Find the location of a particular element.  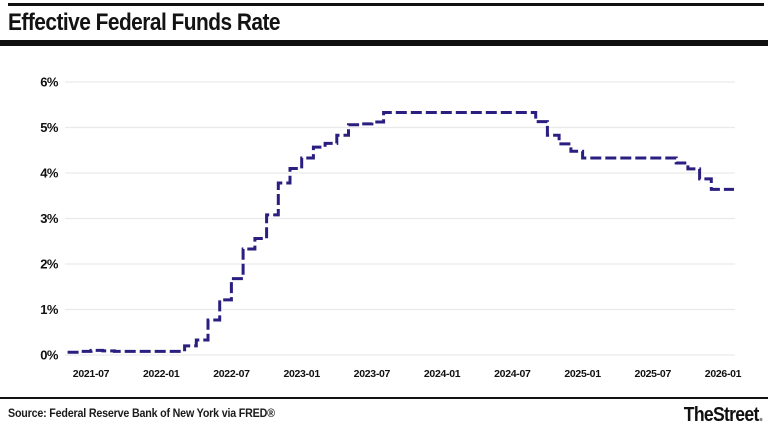

top-rule is located at coordinates (386, 4).